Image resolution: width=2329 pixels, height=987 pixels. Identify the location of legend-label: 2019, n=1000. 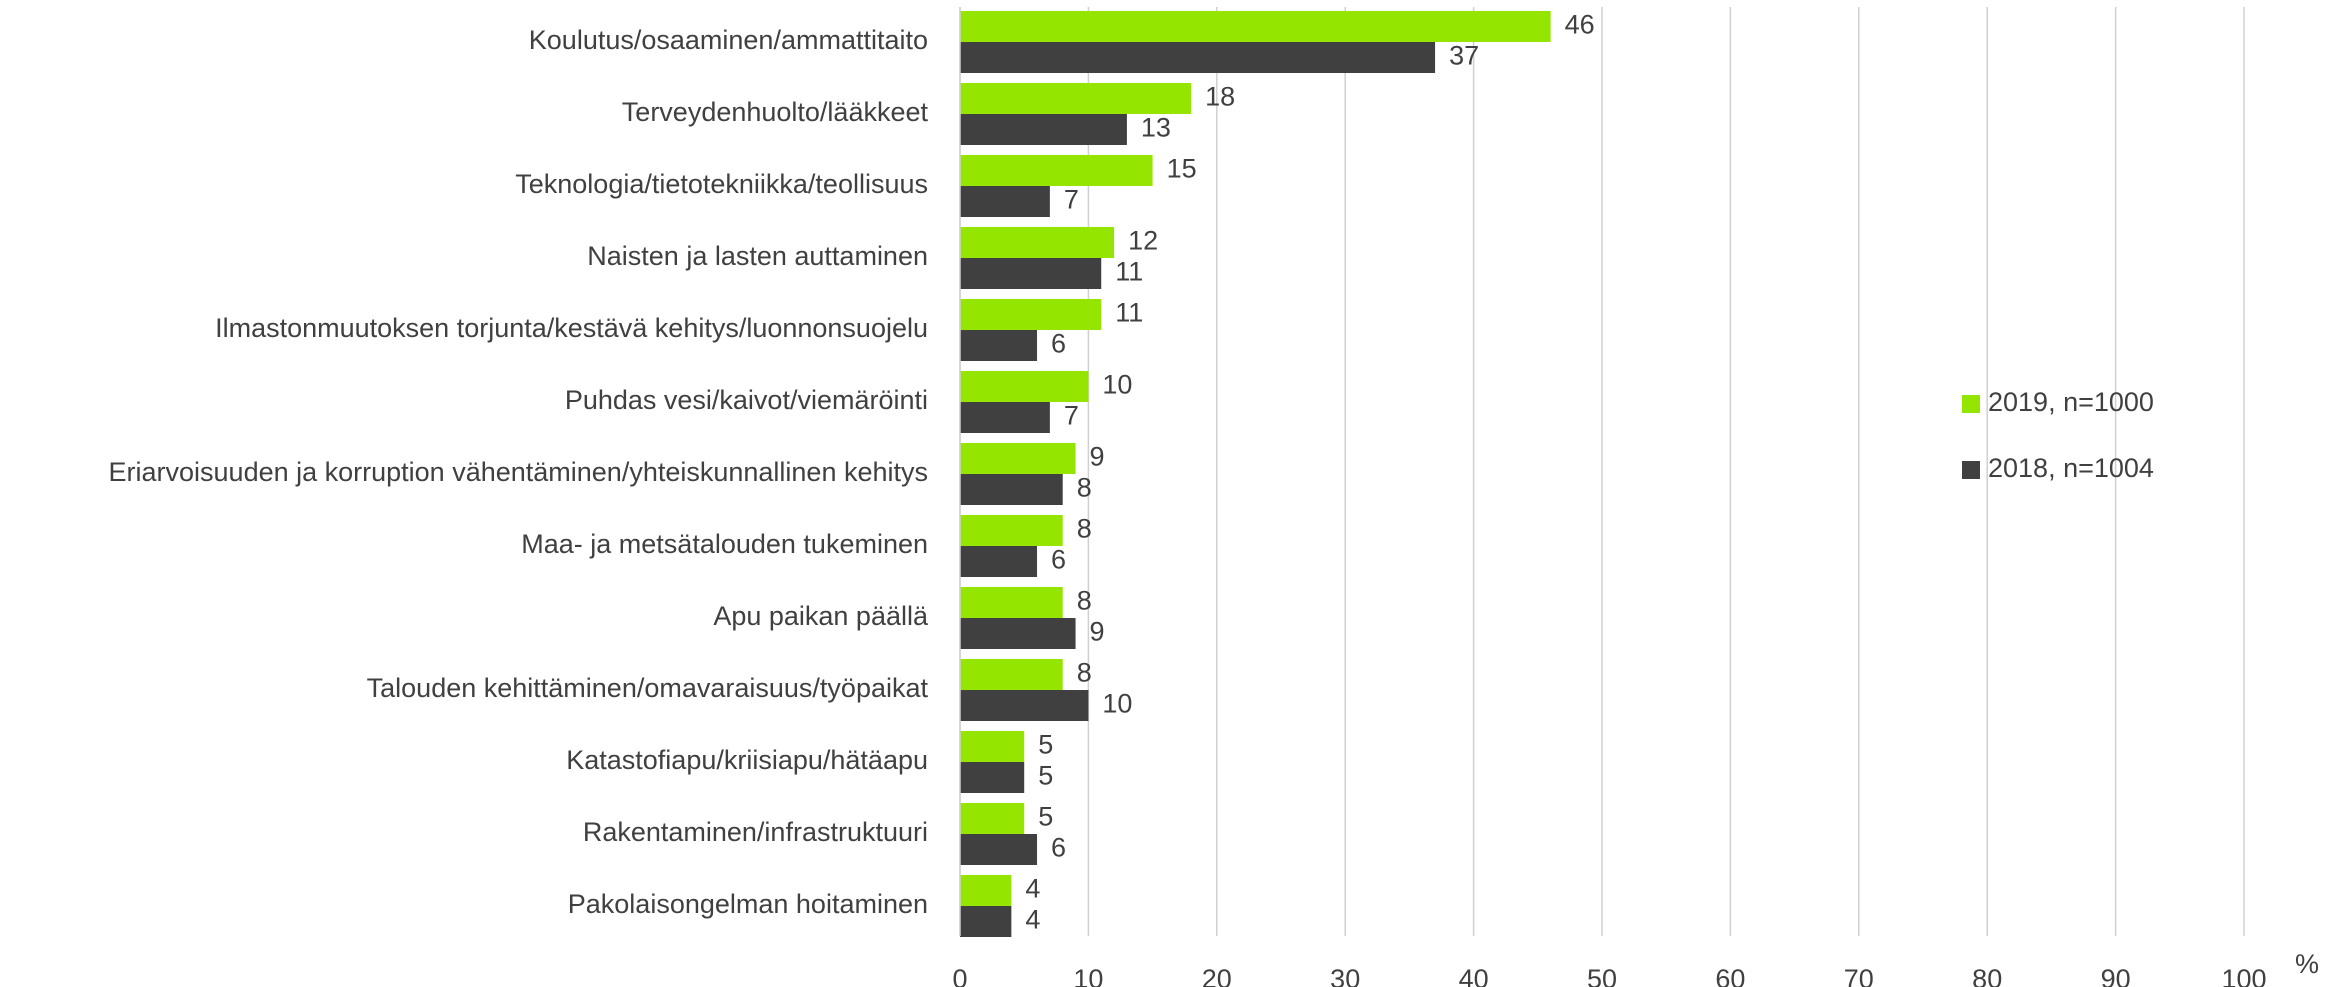
(2071, 402).